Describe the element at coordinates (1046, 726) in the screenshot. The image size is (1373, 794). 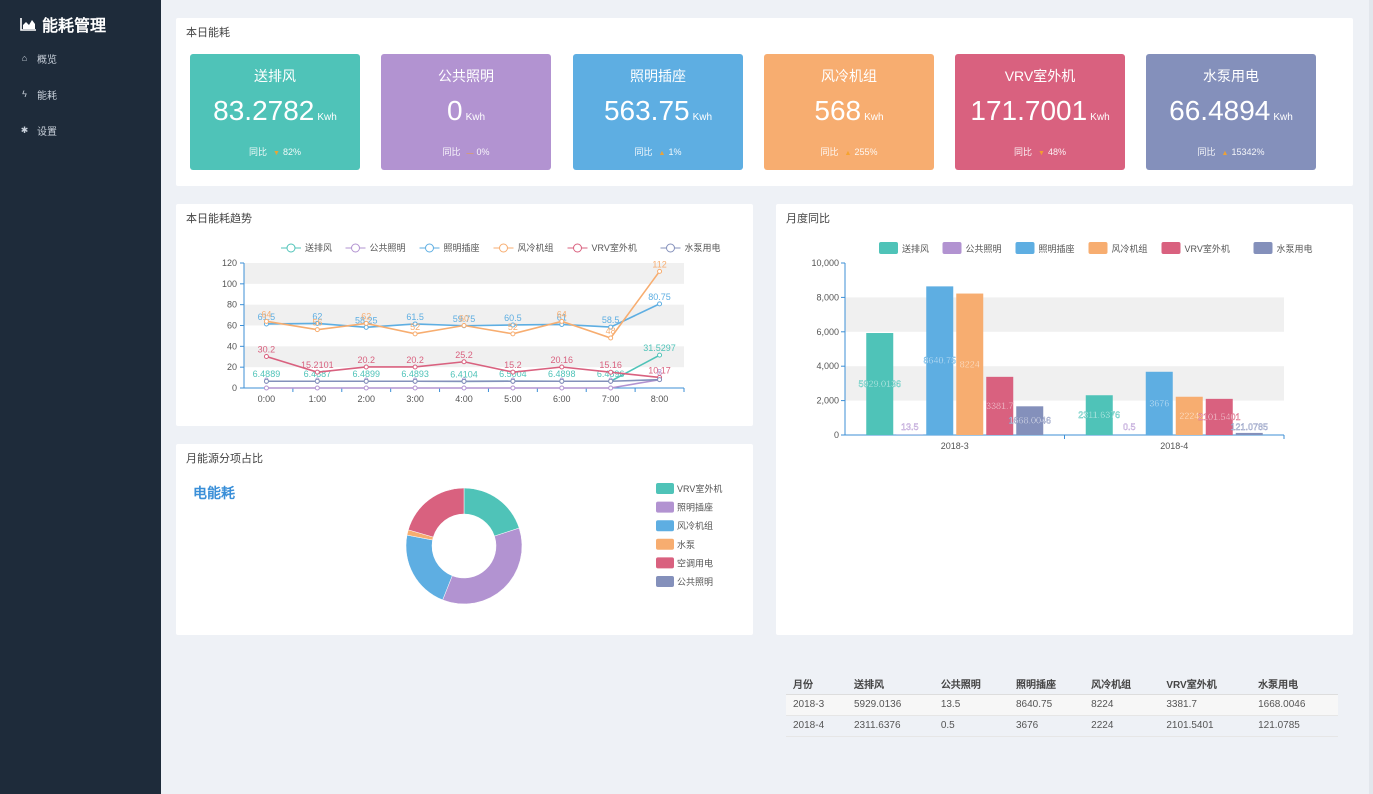
I see `table-cell: 3676` at that location.